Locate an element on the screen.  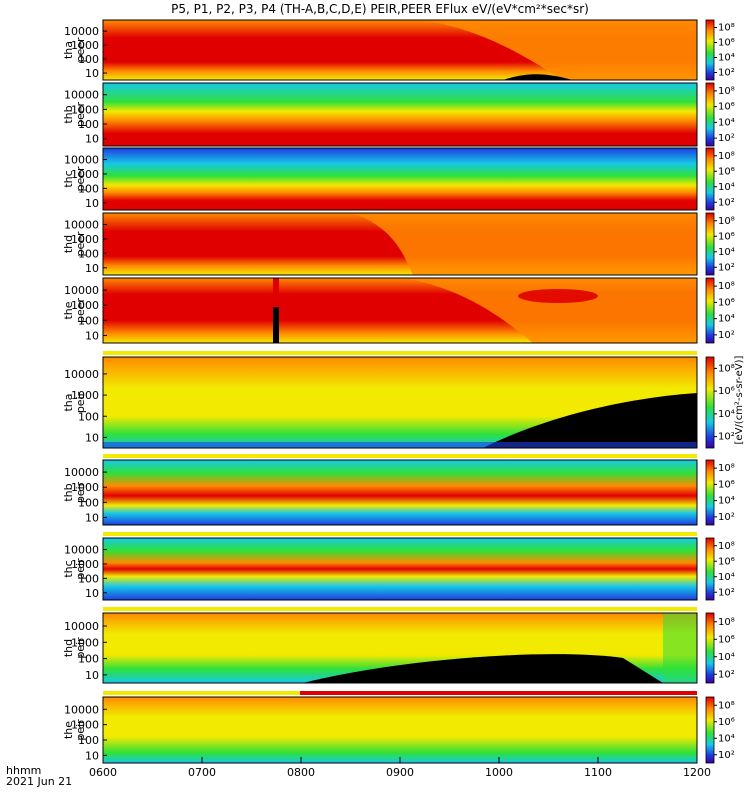
panel-thd-peir: 10 100 1000 10000 thd peir 10² 10⁴ 10⁶ 10⁸ is located at coordinates (398, 645).